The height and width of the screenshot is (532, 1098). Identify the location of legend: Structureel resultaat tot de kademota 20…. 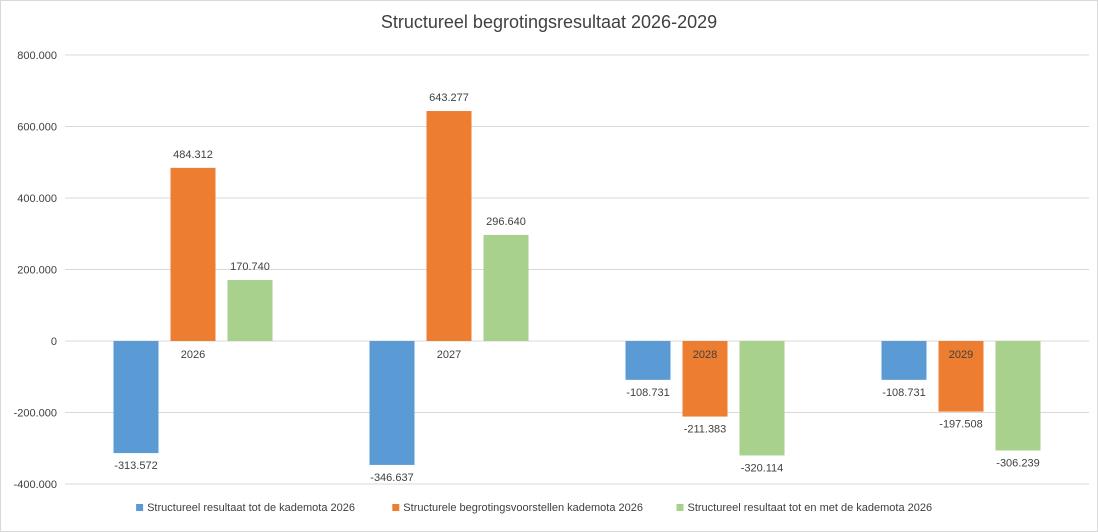
(534, 508).